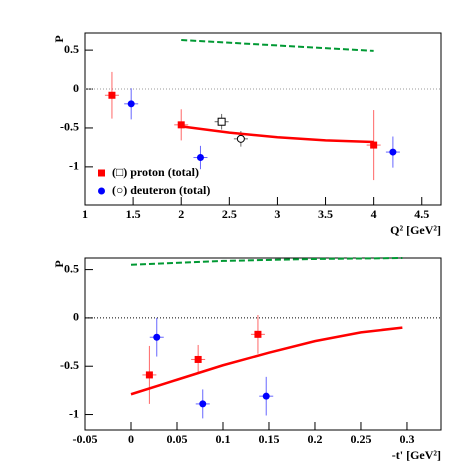  Describe the element at coordinates (85, 214) in the screenshot. I see `x-tick-label: 1` at that location.